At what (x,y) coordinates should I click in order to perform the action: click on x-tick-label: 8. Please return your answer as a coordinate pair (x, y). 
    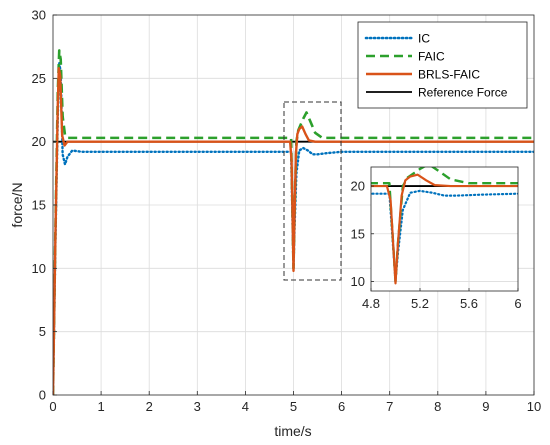
    Looking at the image, I should click on (437, 406).